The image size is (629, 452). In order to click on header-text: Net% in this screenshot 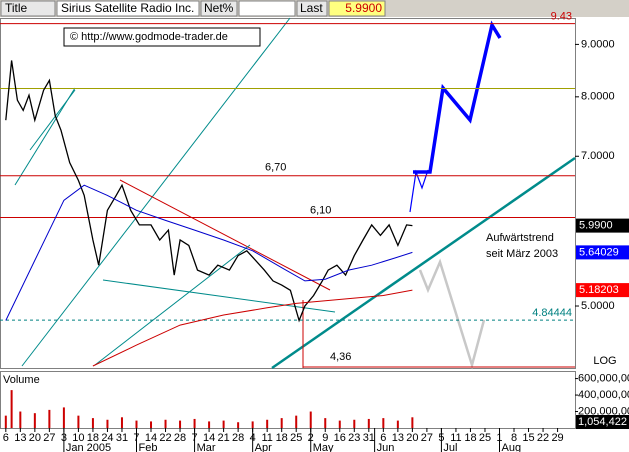, I will do `click(219, 8)`.